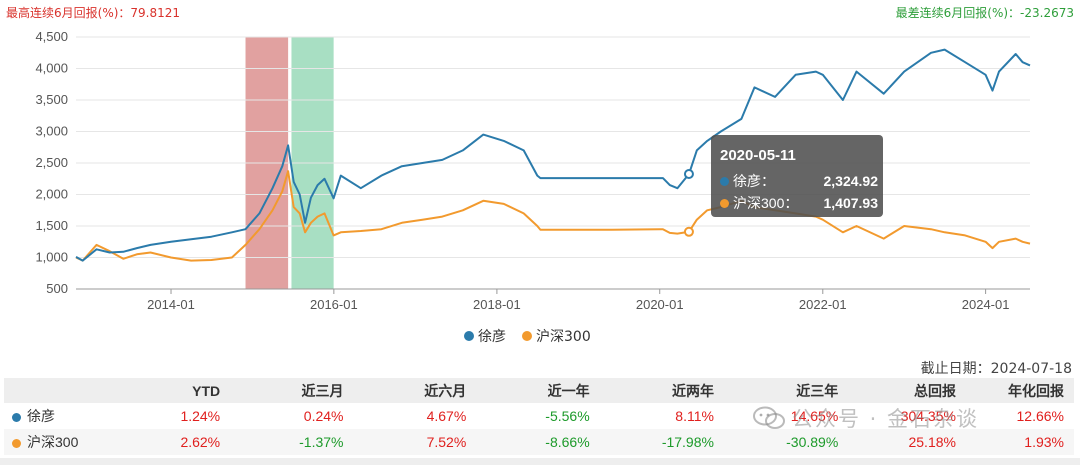  What do you see at coordinates (851, 203) in the screenshot?
I see `tooltip-index-value: 1,407.93` at bounding box center [851, 203].